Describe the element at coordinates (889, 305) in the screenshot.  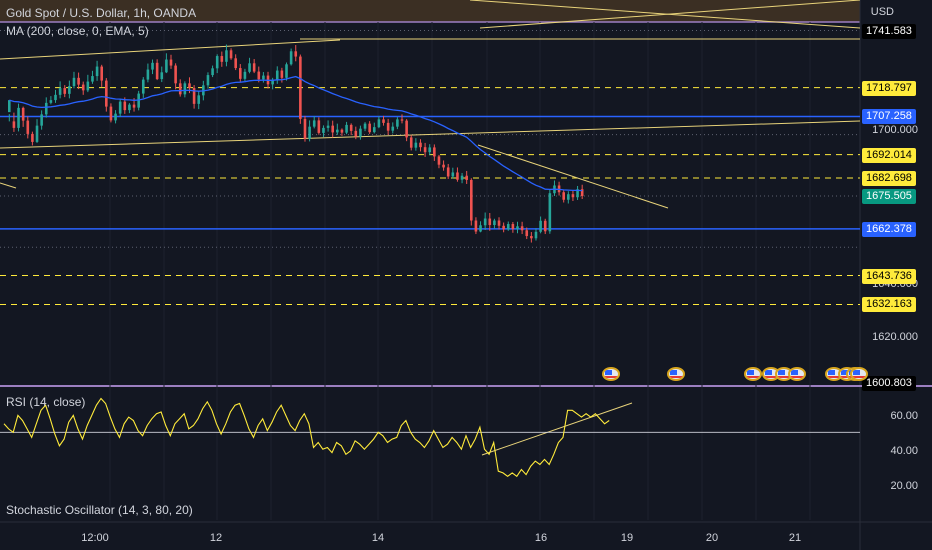
I see `price-tag: 1632.163` at that location.